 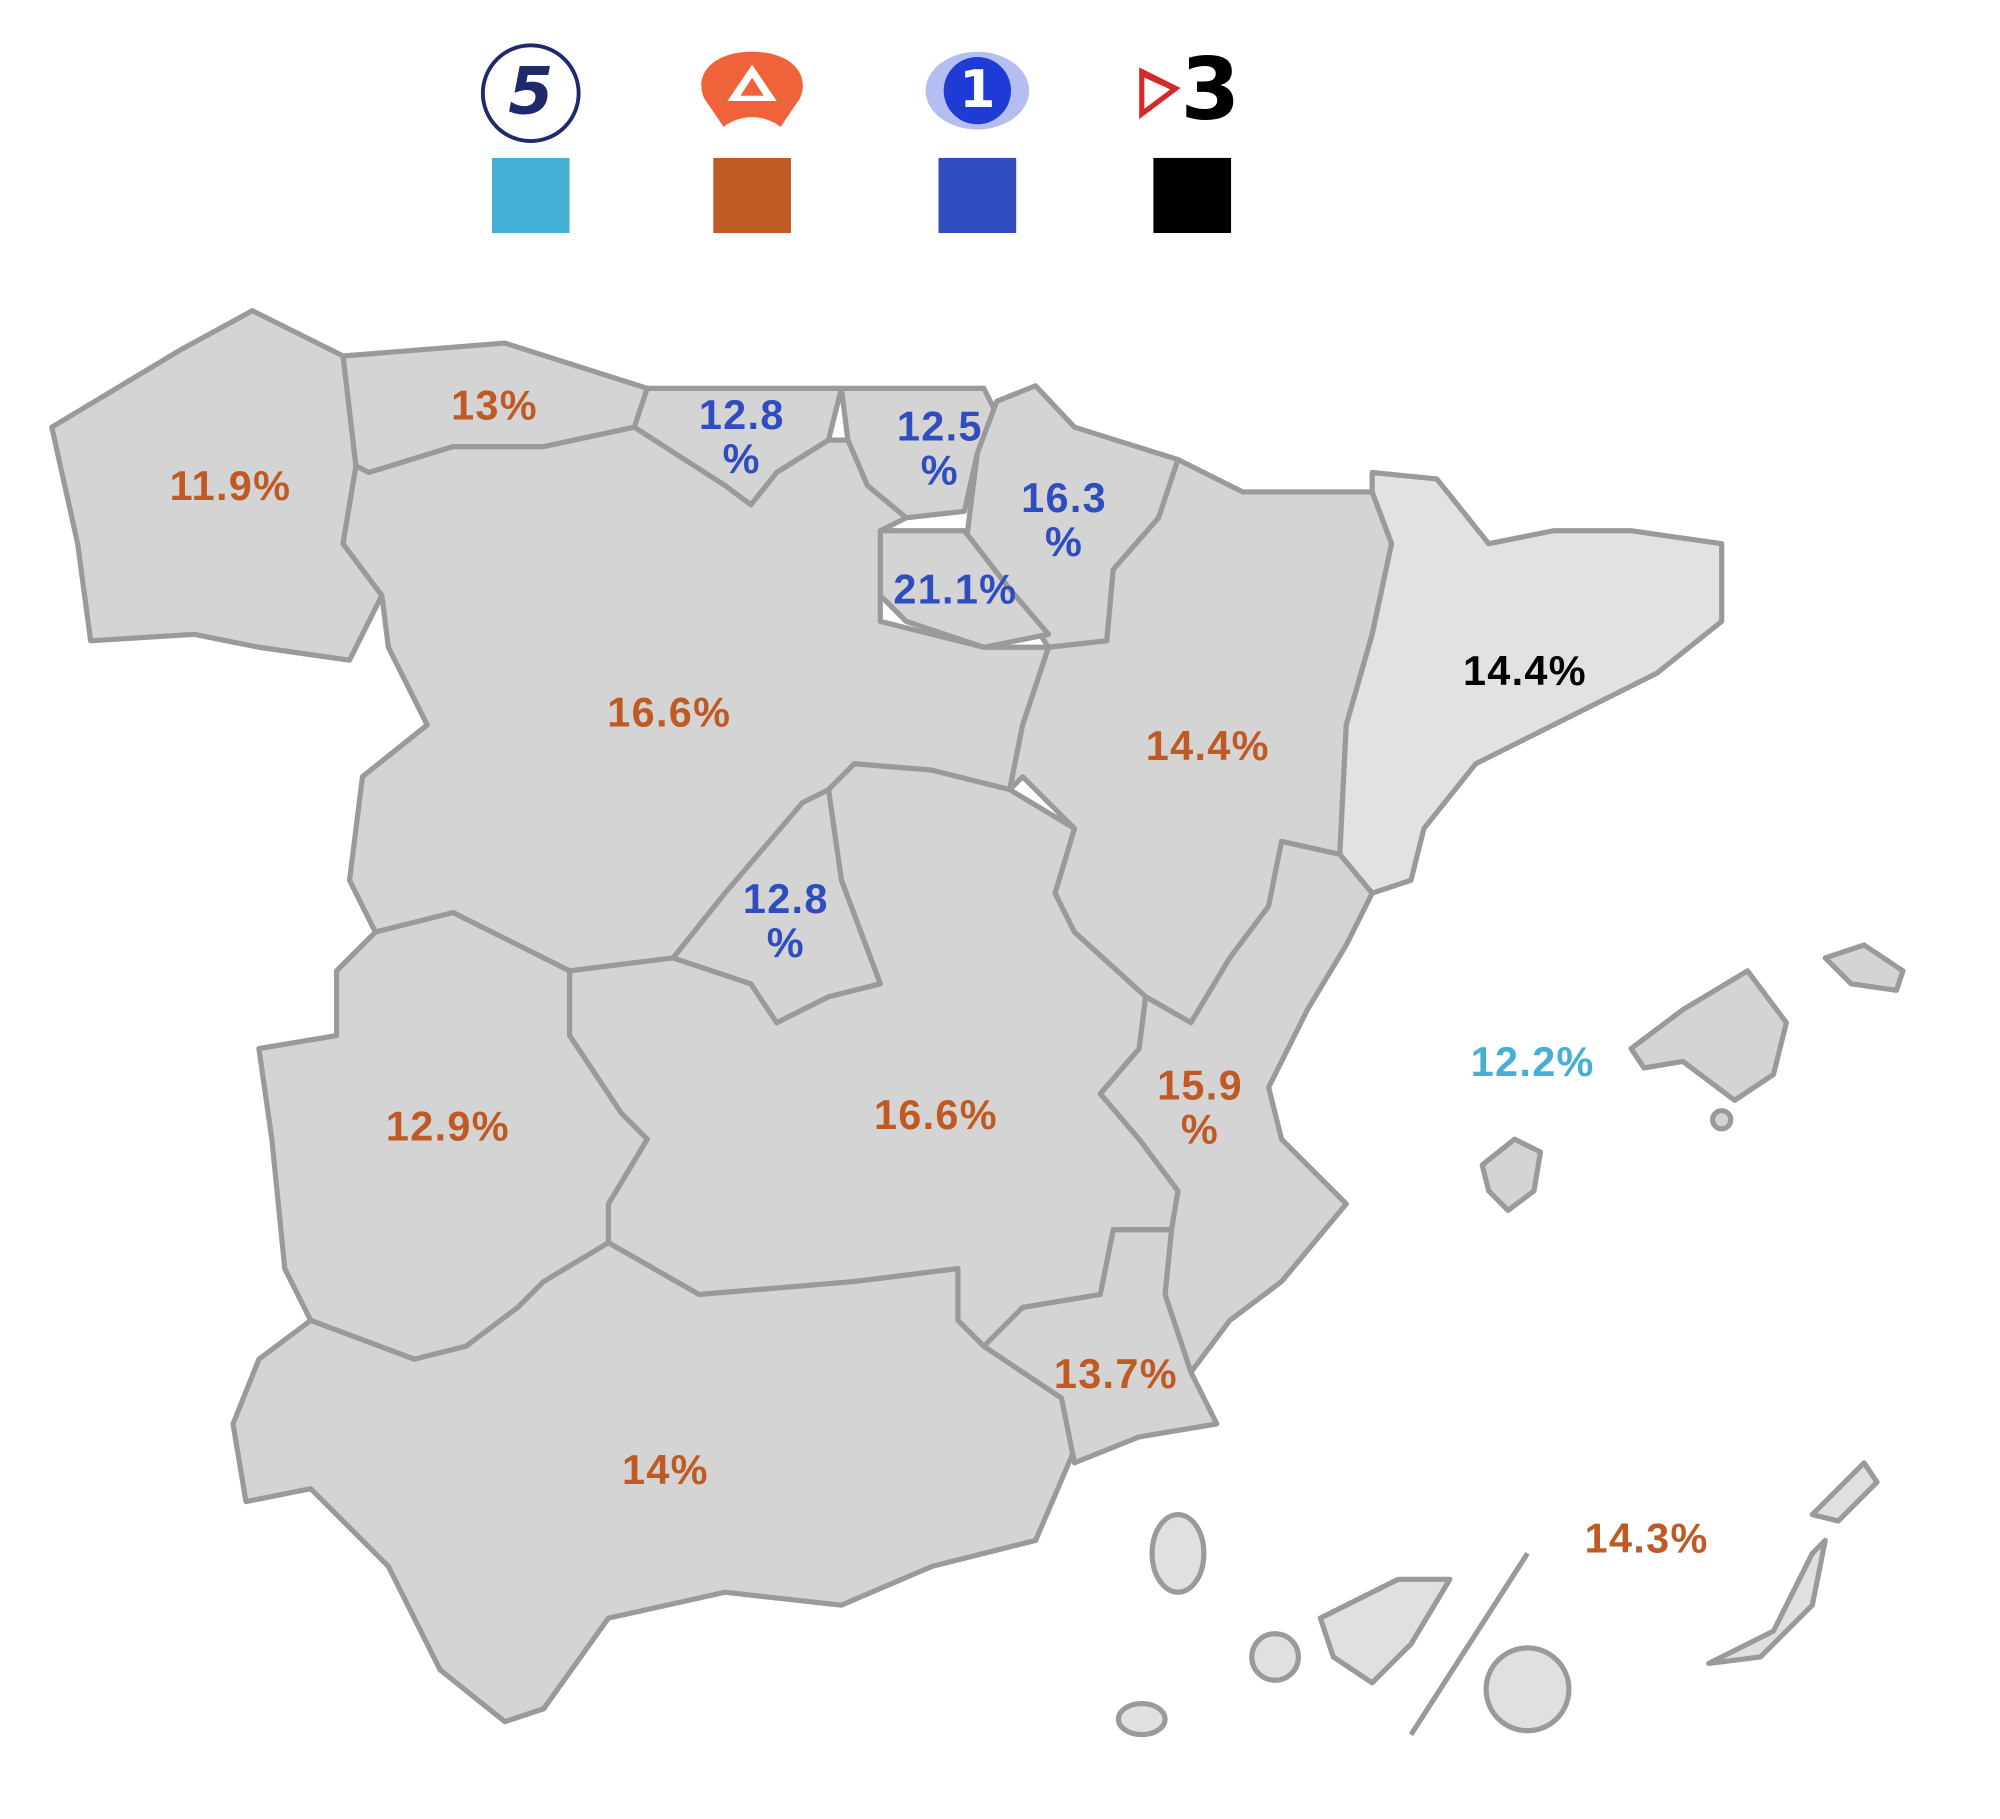 I want to click on region-murcia, so click(x=1100, y=1346).